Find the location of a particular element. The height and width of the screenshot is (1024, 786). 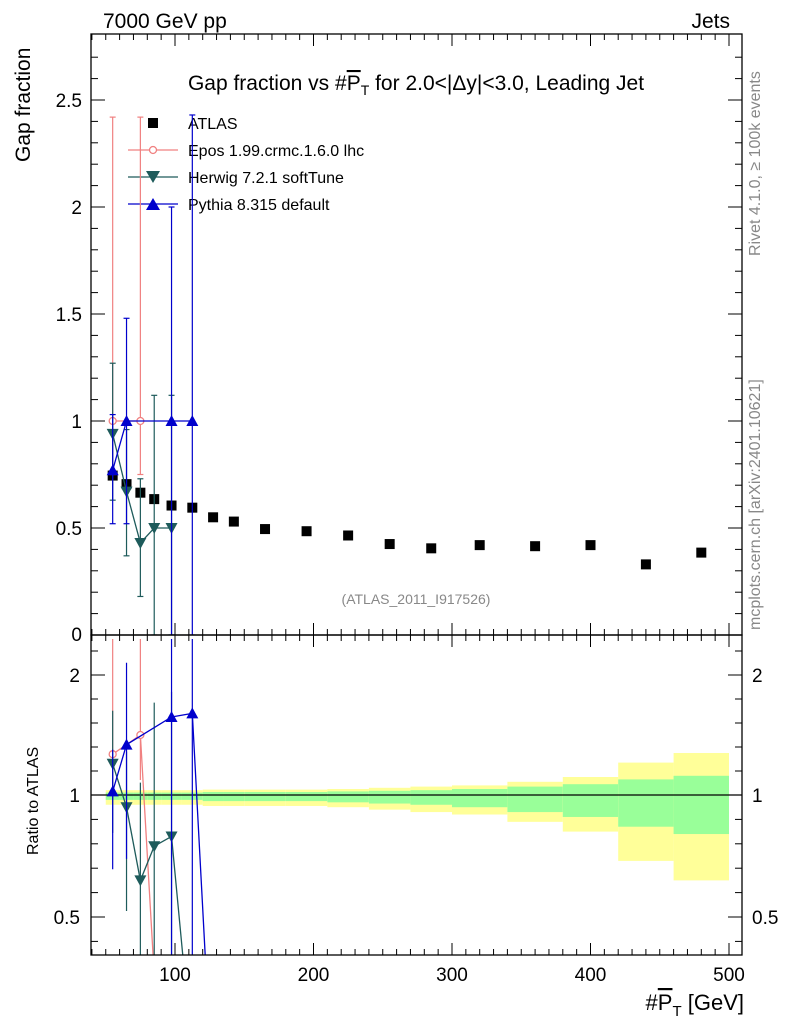

legend-marker-epos is located at coordinates (153, 150).